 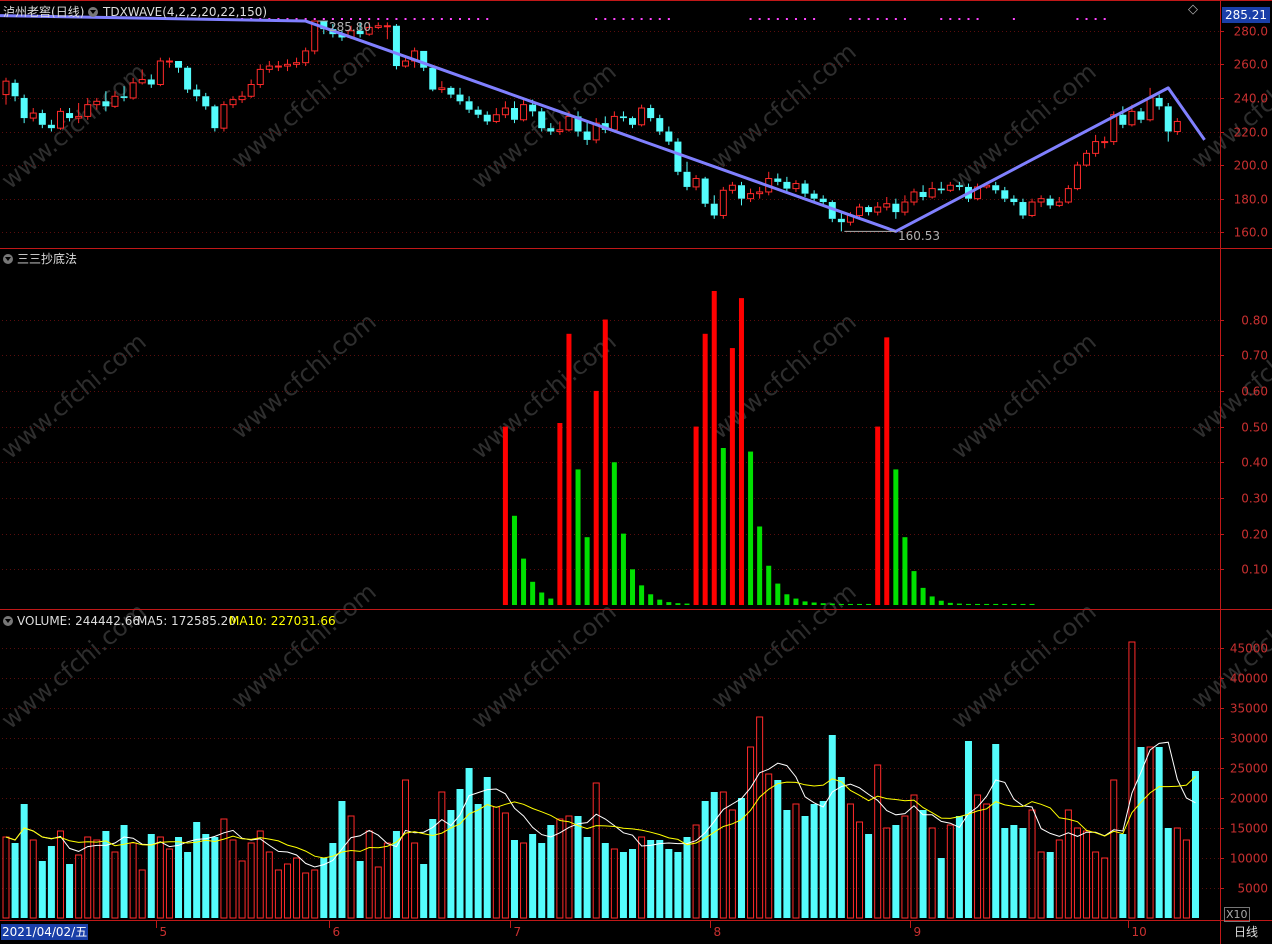 What do you see at coordinates (1254, 535) in the screenshot?
I see `signal-tick-label: 0.20` at bounding box center [1254, 535].